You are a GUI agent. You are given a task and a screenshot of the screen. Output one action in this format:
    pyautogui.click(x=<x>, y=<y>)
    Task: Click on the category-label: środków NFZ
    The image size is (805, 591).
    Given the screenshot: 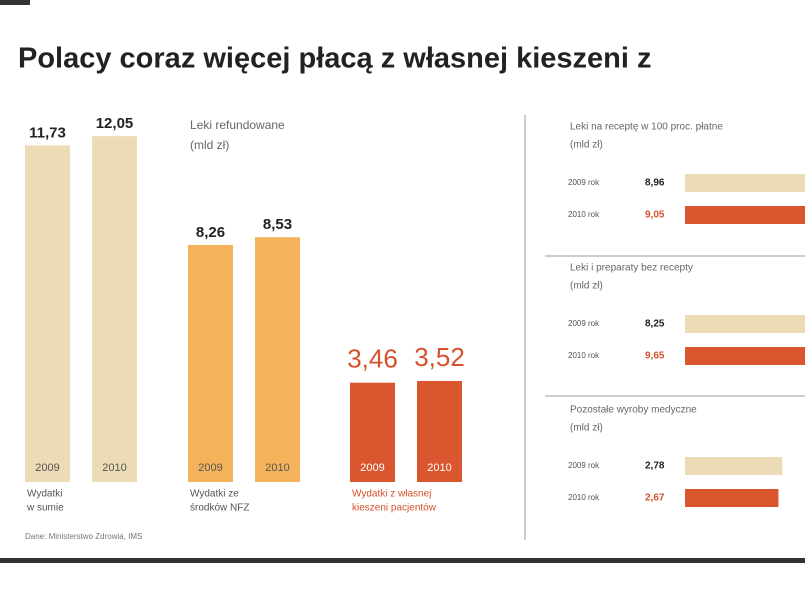 What is the action you would take?
    pyautogui.click(x=219, y=508)
    